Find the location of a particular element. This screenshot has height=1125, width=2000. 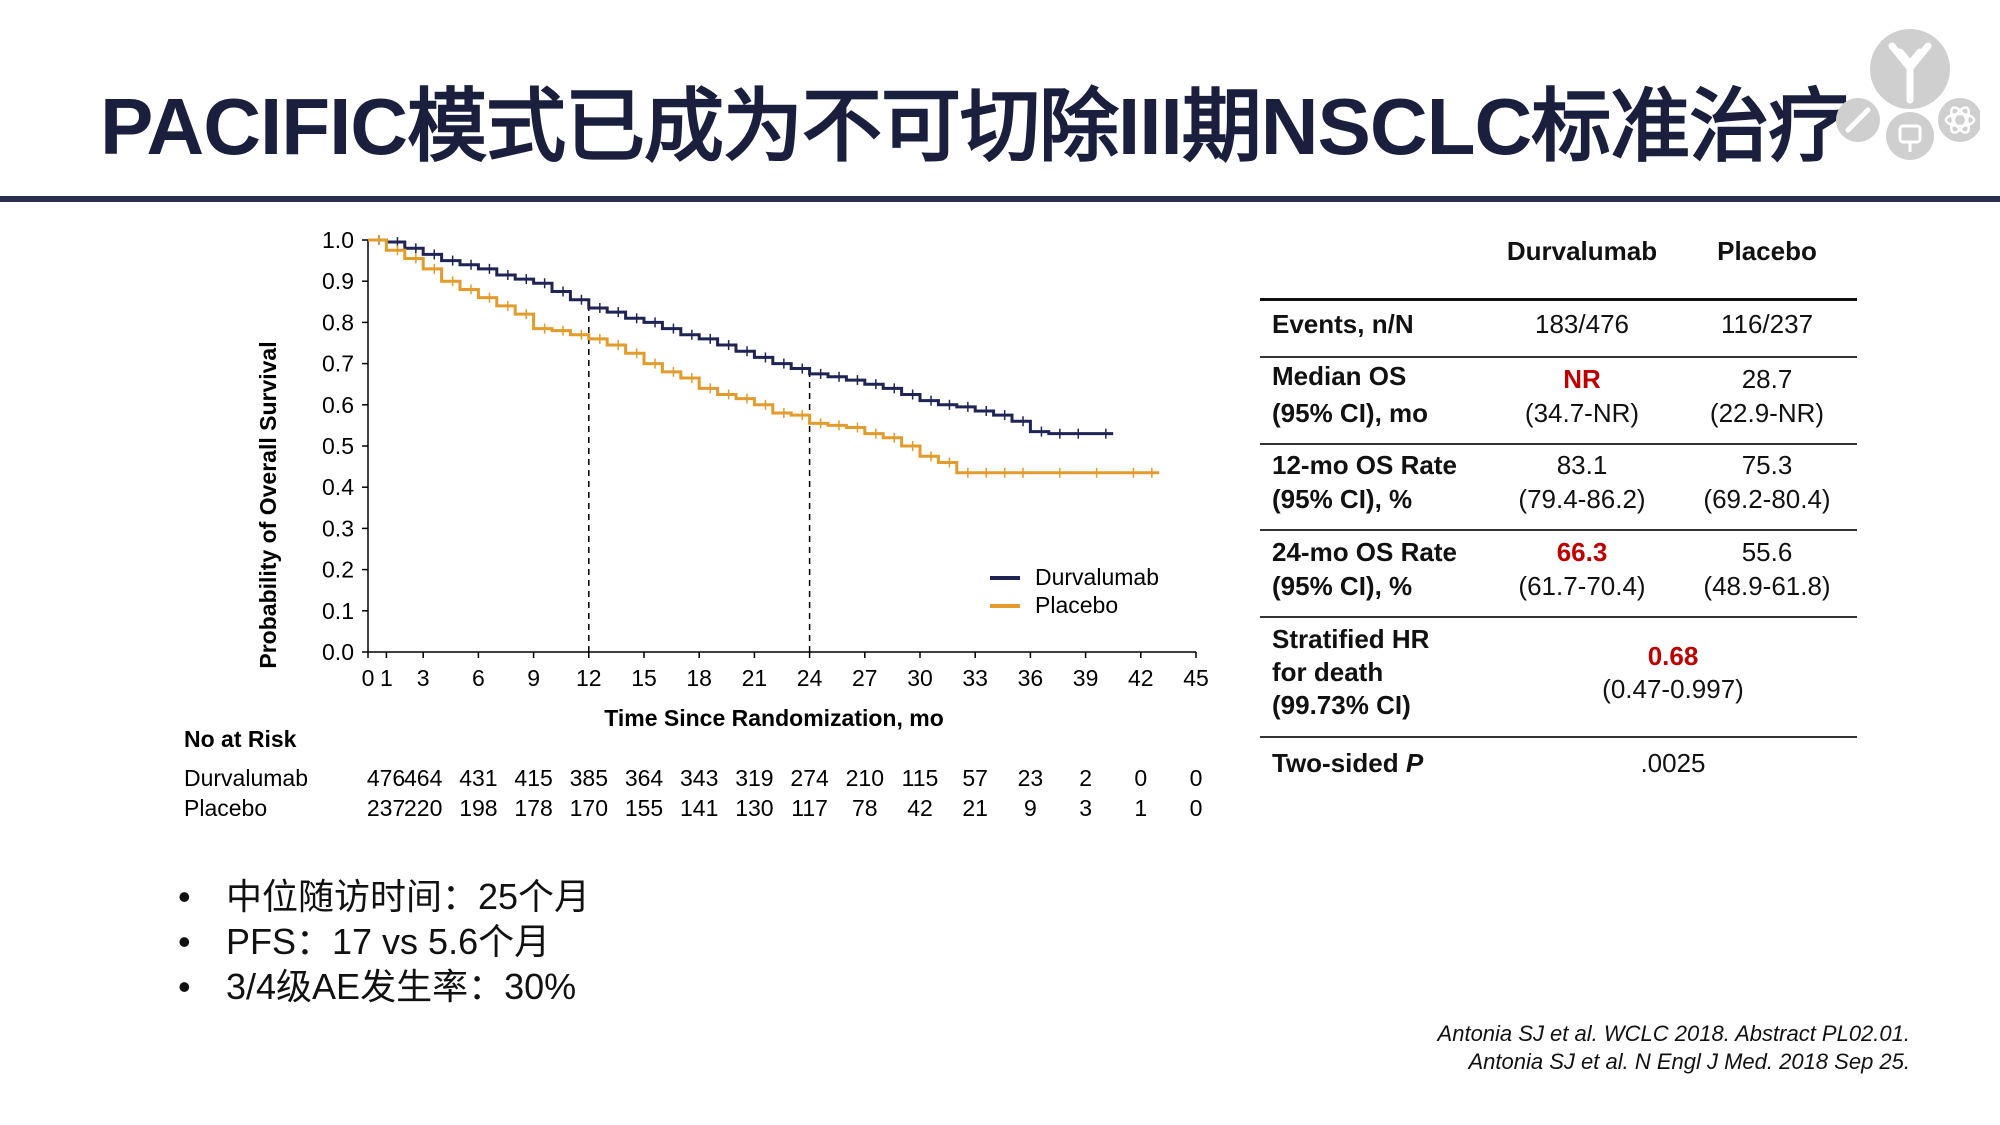

risk-value: 117 is located at coordinates (809, 808).